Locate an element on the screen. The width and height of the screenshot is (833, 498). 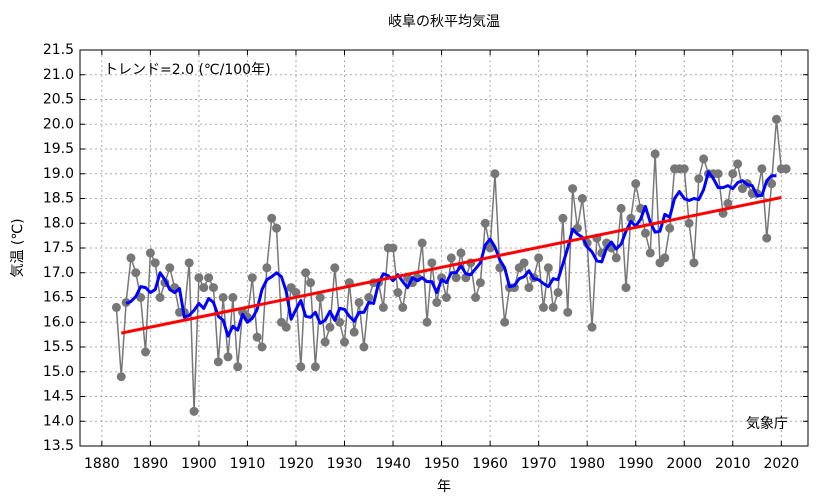
x-tick-label: 1970 is located at coordinates (539, 464).